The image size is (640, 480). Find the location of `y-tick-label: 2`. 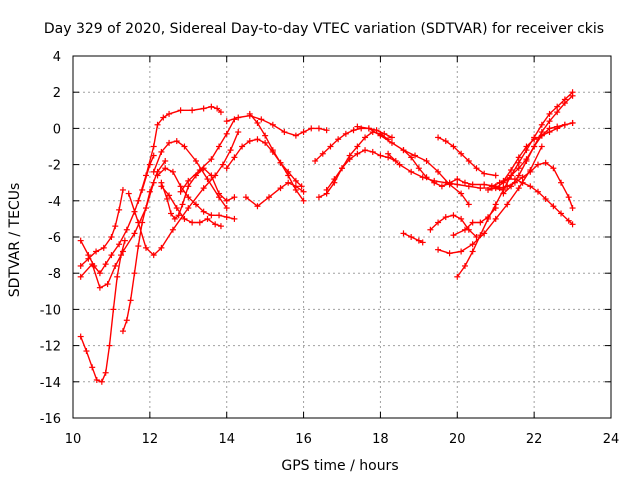

y-tick-label: 2 is located at coordinates (57, 93).